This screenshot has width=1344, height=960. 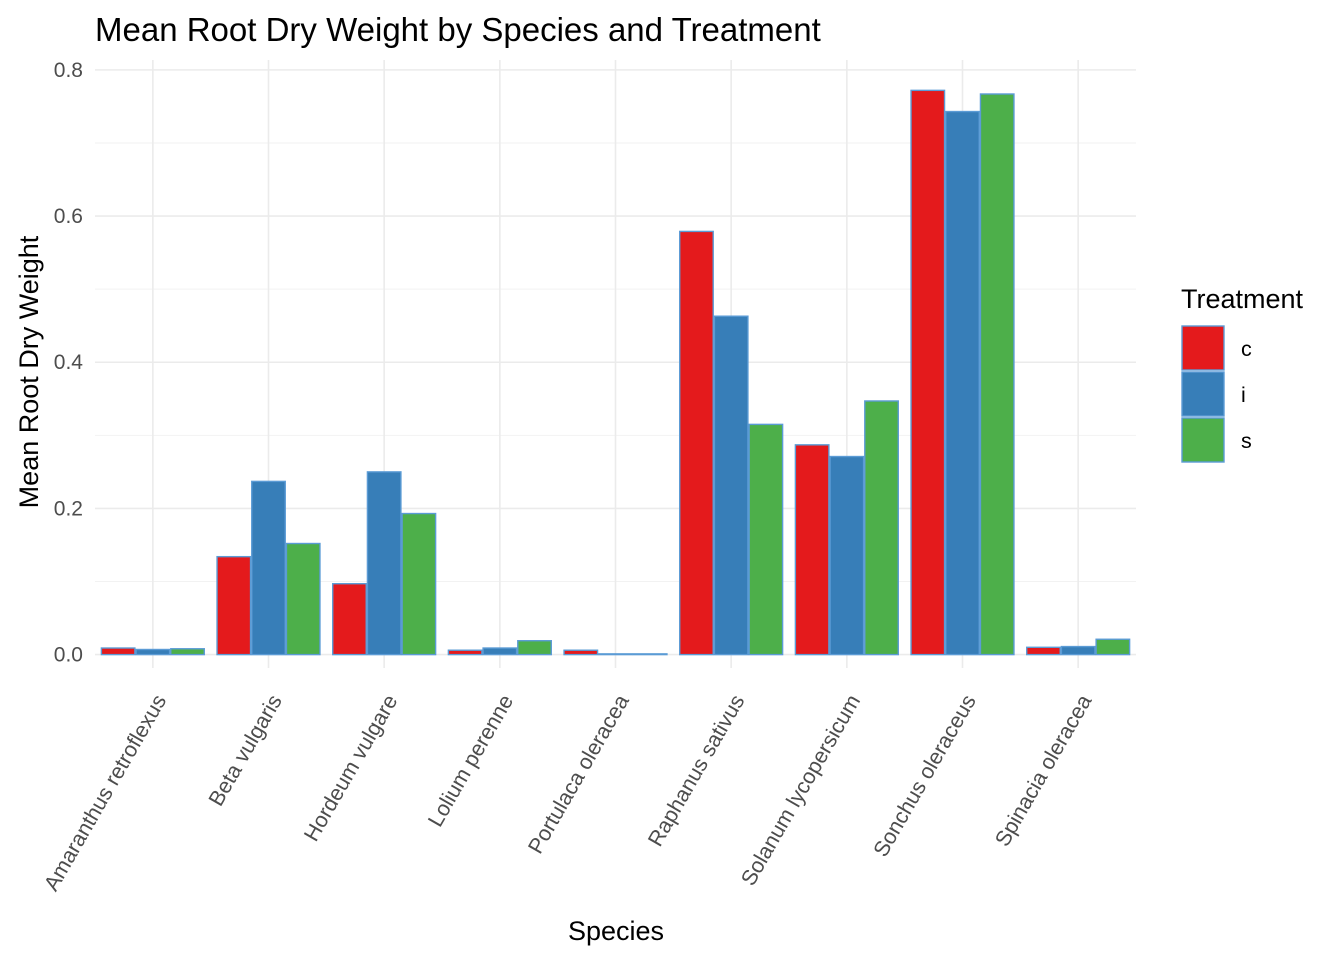 I want to click on y-tick-label: 0.8, so click(x=68, y=70).